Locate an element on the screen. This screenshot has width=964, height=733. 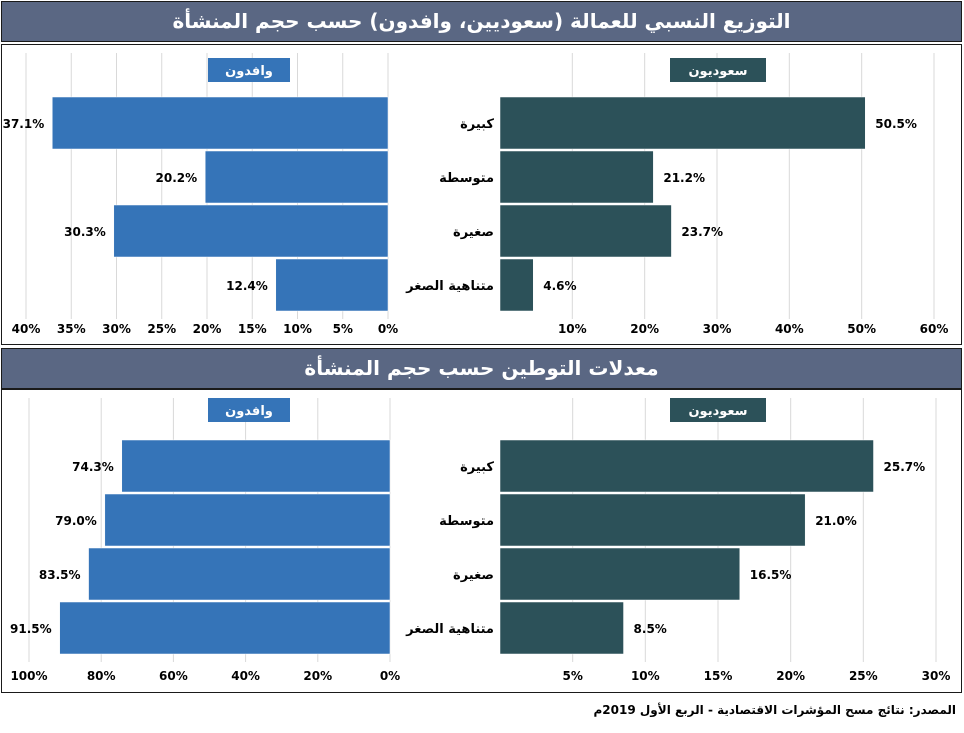
saudi-value-label: 21.2% is located at coordinates (684, 178).